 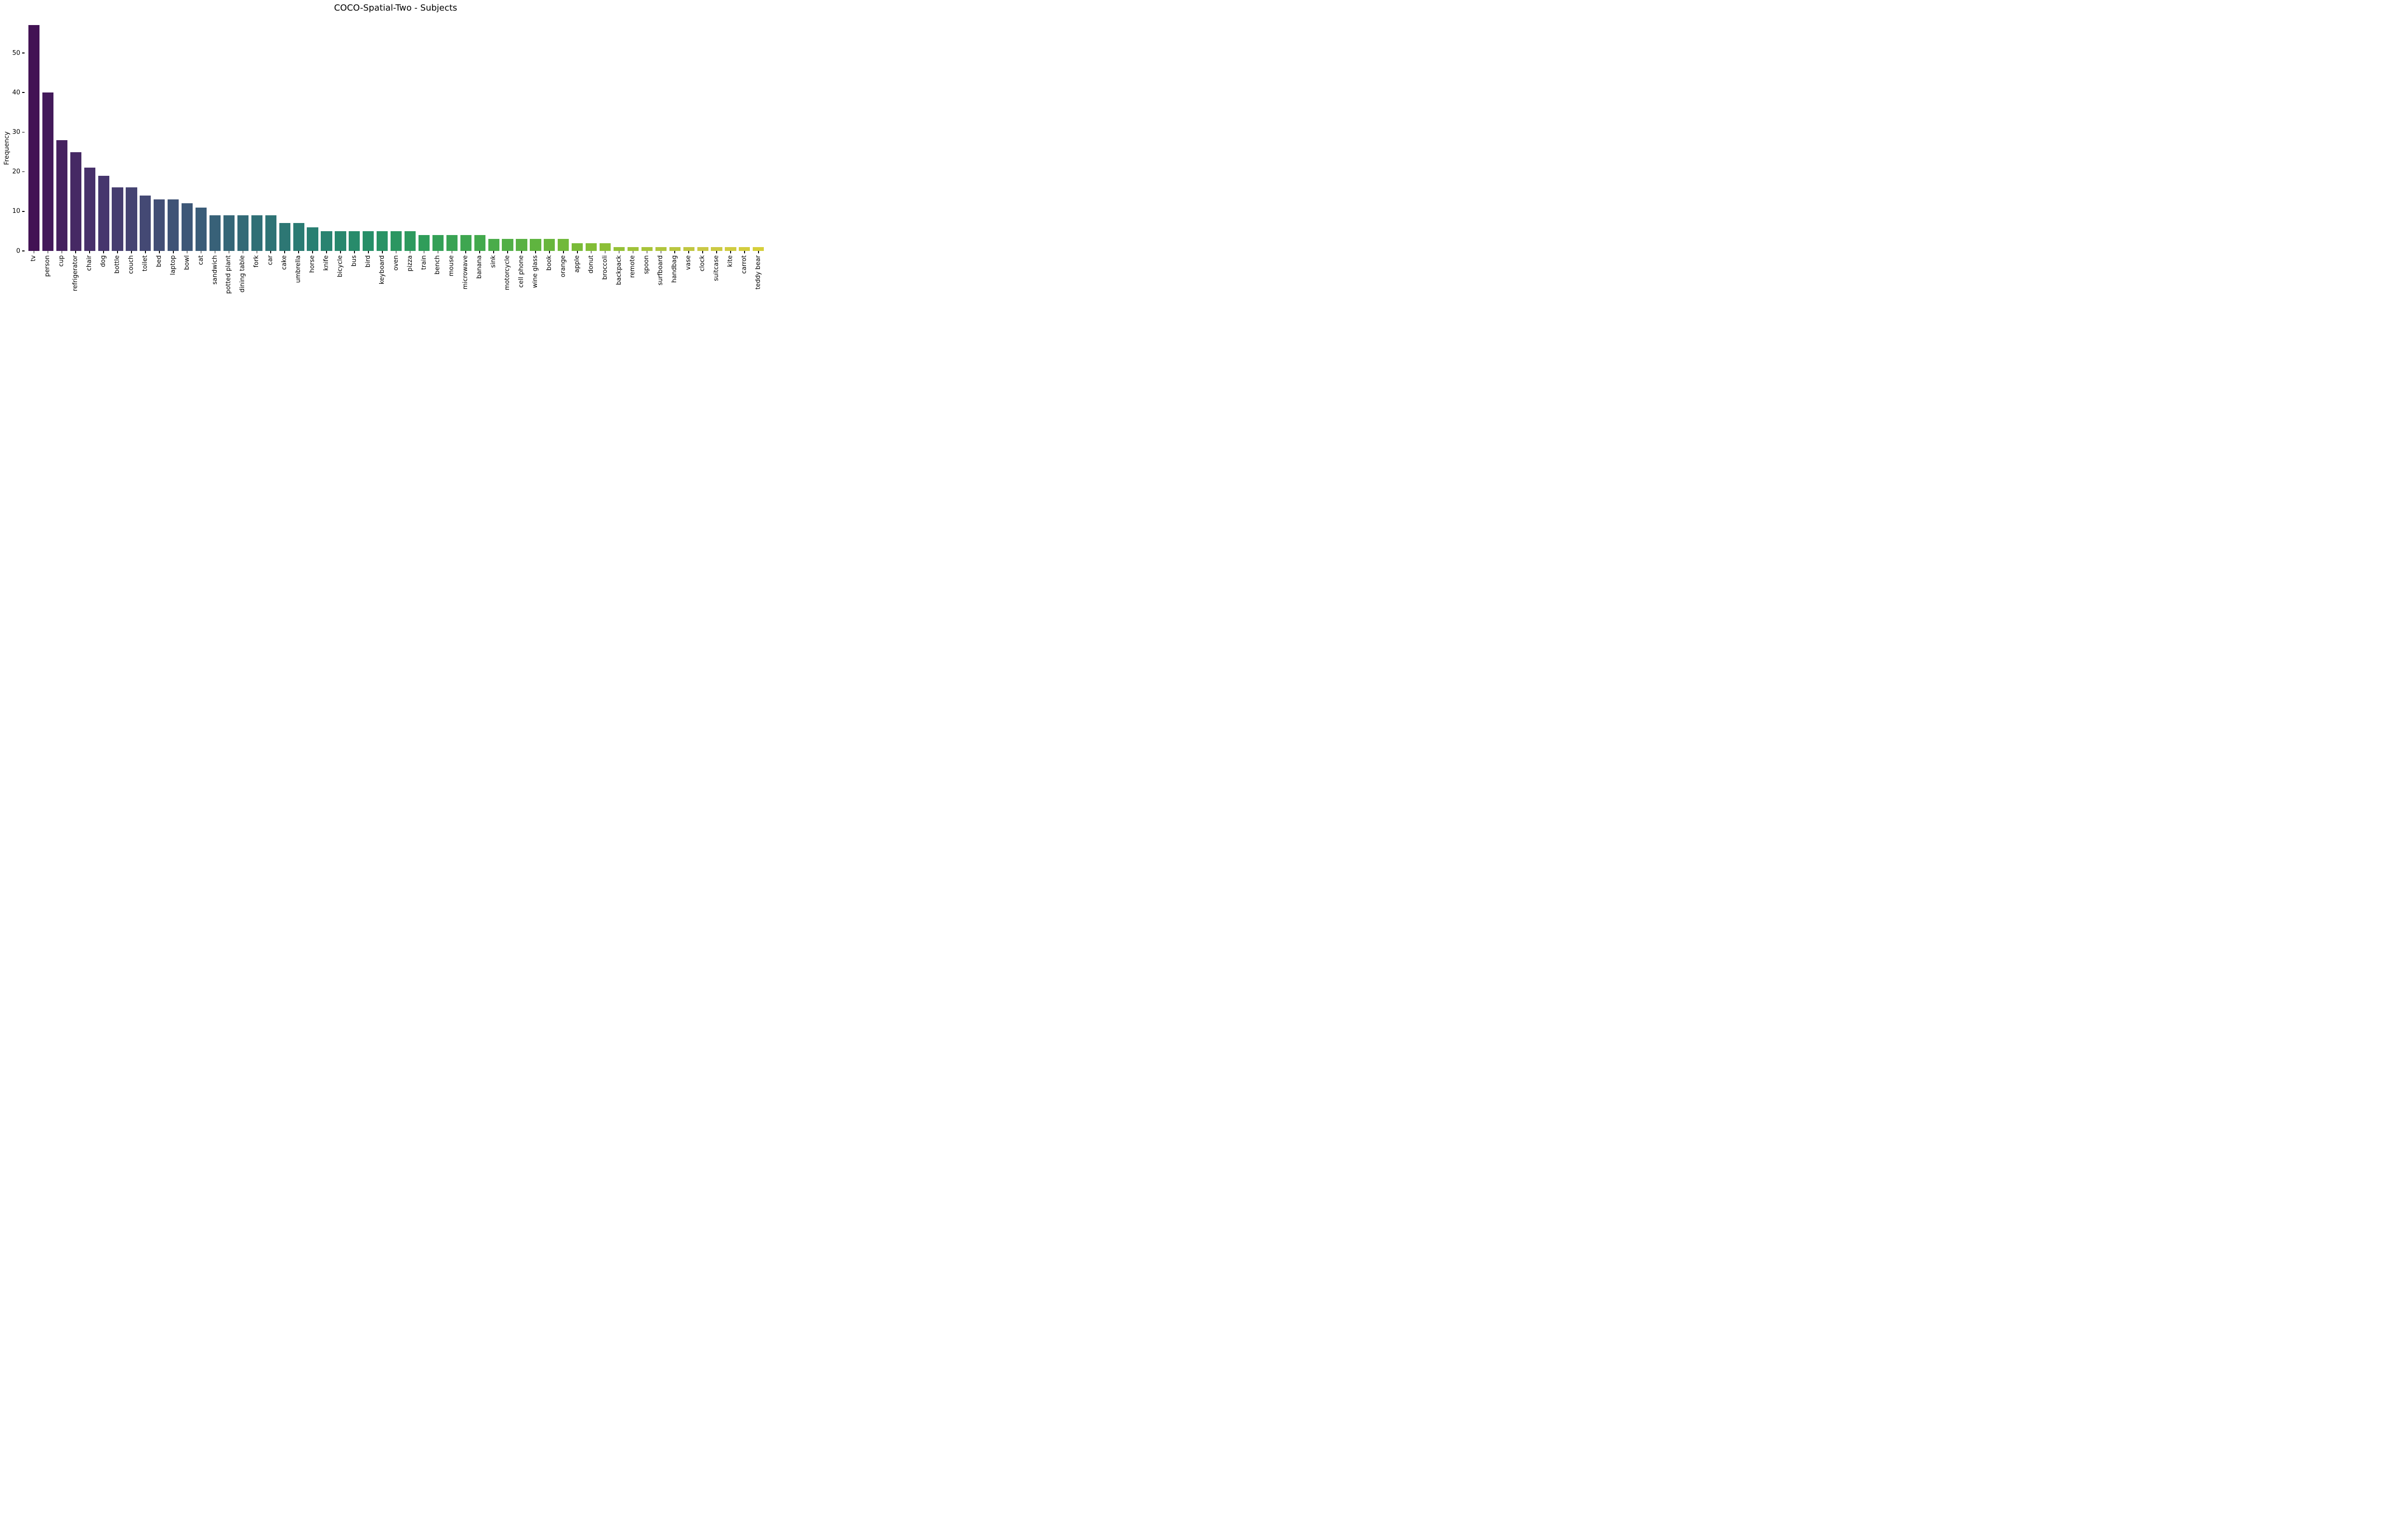 I want to click on x-tick-label: laptop, so click(x=173, y=265).